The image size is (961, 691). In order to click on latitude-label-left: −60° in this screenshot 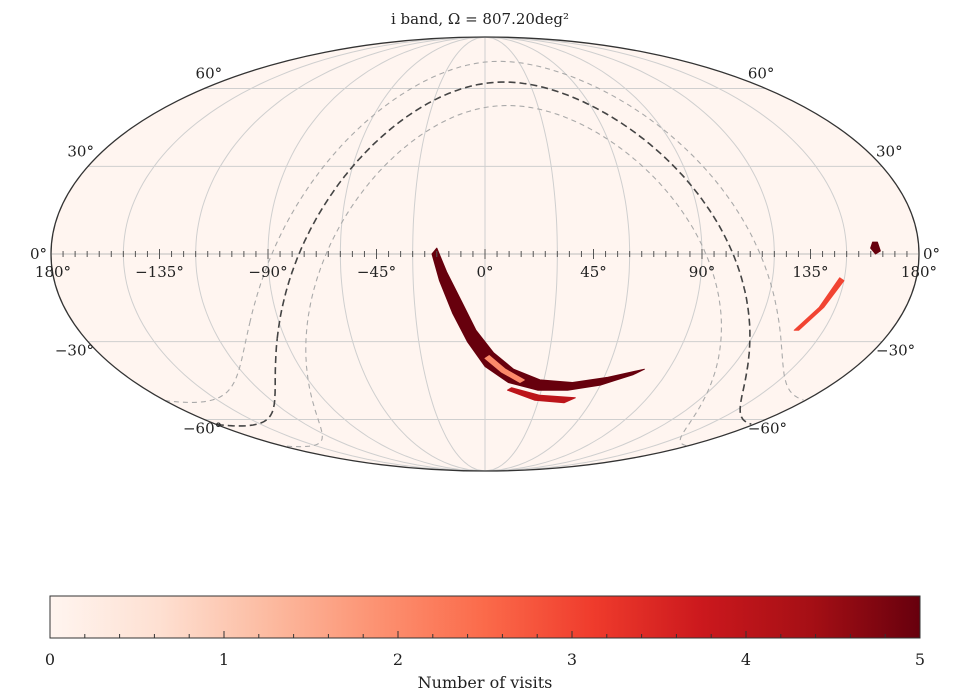, I will do `click(202, 428)`.